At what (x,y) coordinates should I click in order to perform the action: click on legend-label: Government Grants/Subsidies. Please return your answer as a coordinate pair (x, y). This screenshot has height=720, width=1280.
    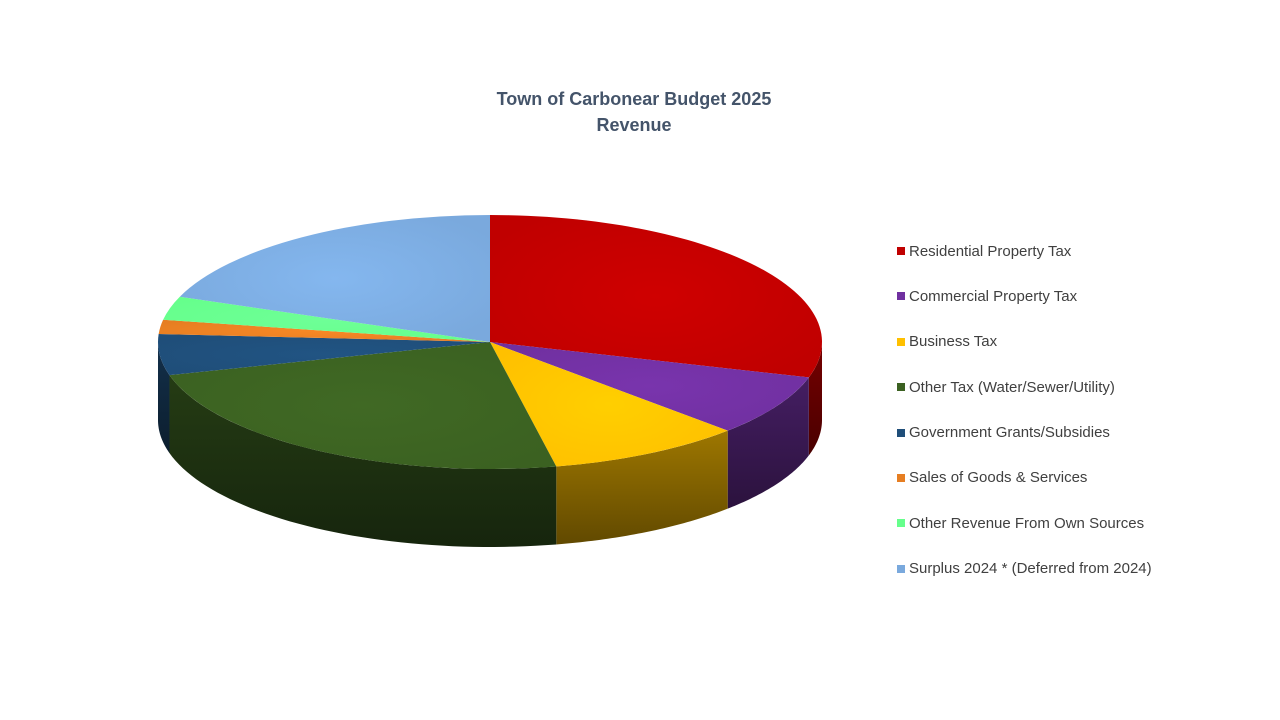
    Looking at the image, I should click on (1009, 433).